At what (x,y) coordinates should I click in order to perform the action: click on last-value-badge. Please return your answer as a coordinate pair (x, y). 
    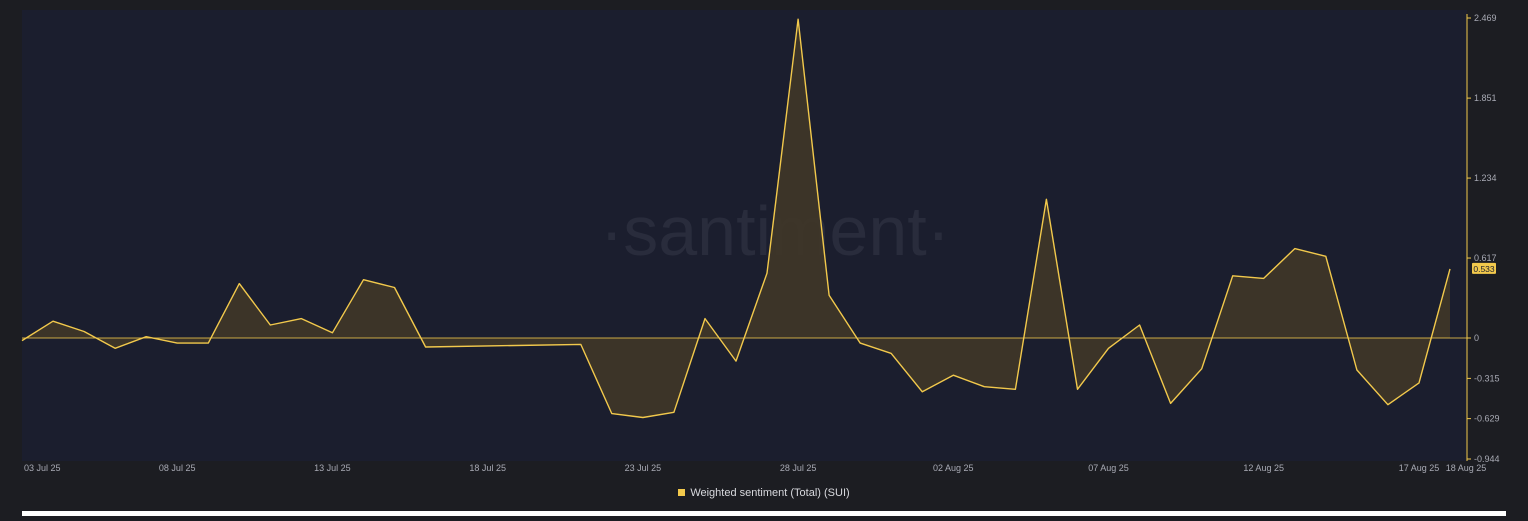
    Looking at the image, I should click on (1484, 268).